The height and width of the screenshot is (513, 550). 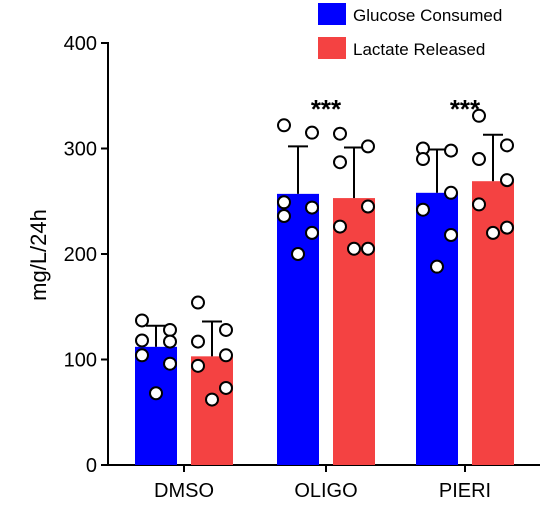 I want to click on y-tick-label: 400, so click(x=80, y=44).